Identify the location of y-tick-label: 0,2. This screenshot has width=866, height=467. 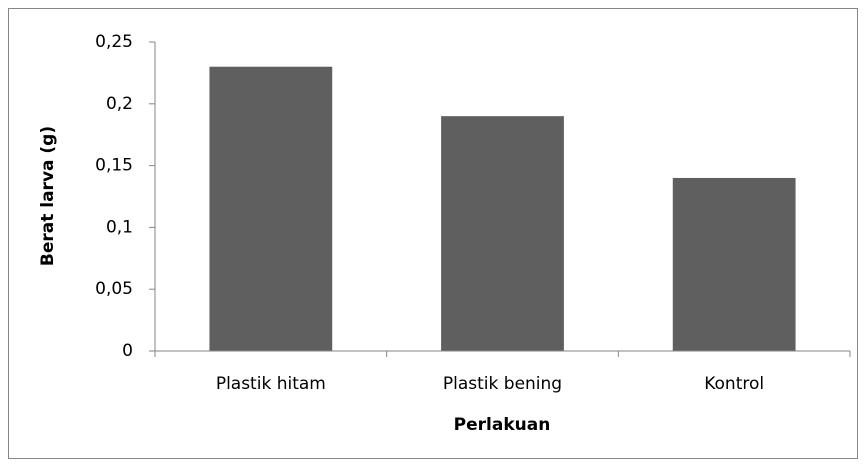
(119, 104).